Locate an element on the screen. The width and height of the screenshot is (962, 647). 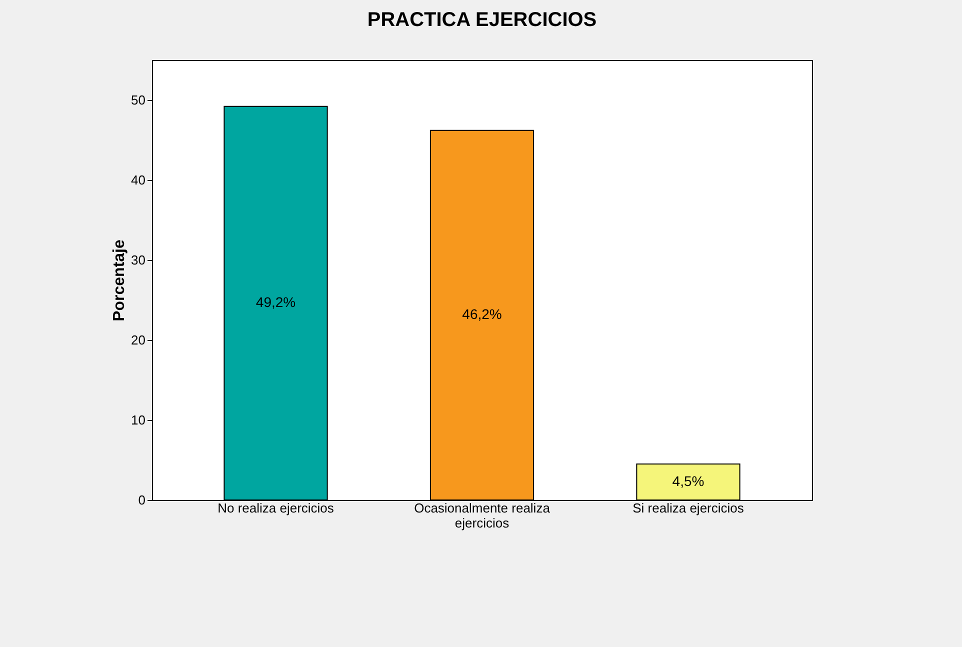
y-tick-label: 40 is located at coordinates (138, 180).